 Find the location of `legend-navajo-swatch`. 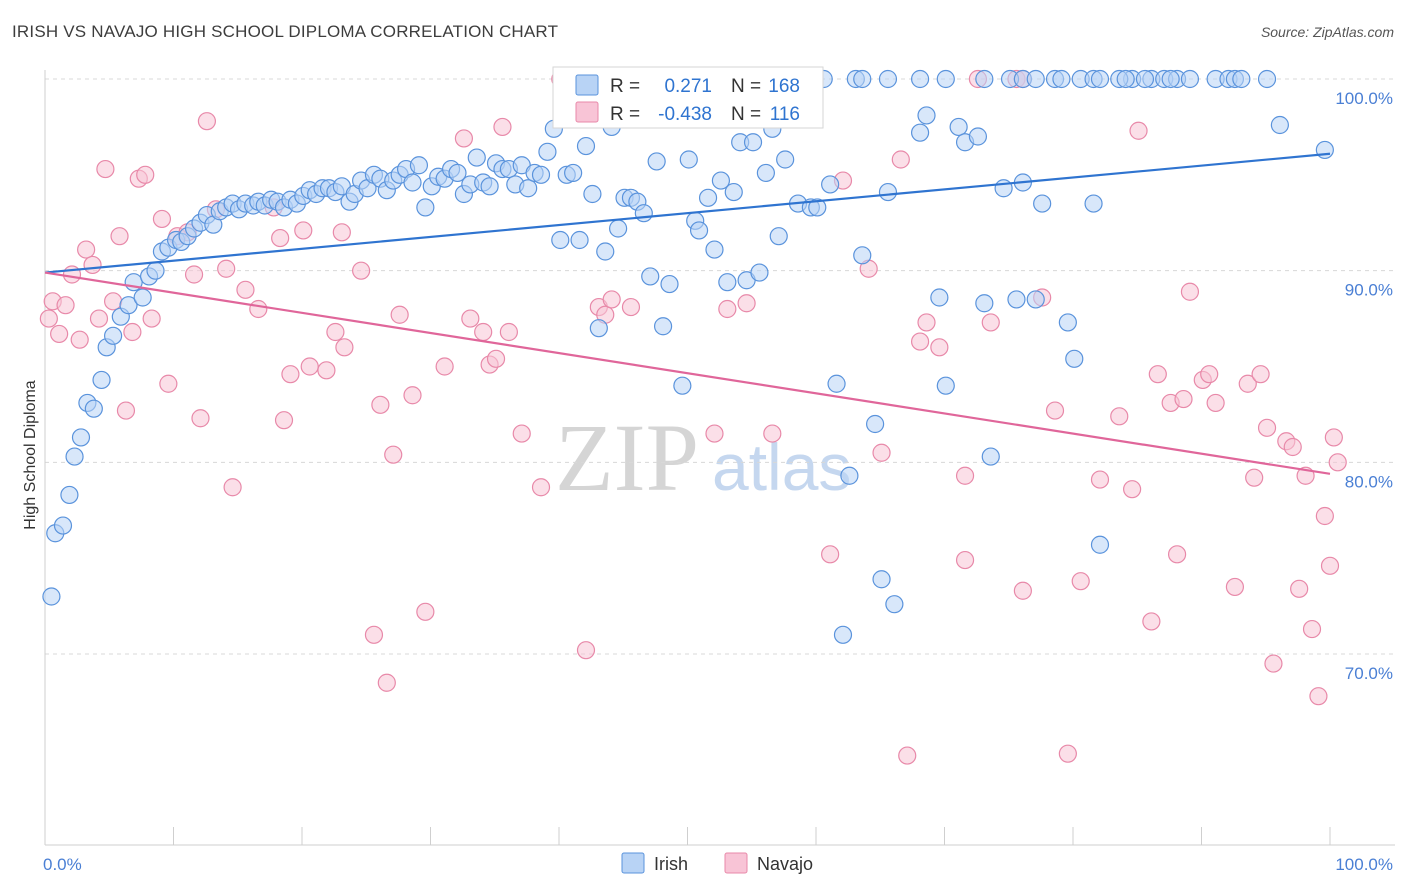

legend-navajo-swatch is located at coordinates (736, 863).